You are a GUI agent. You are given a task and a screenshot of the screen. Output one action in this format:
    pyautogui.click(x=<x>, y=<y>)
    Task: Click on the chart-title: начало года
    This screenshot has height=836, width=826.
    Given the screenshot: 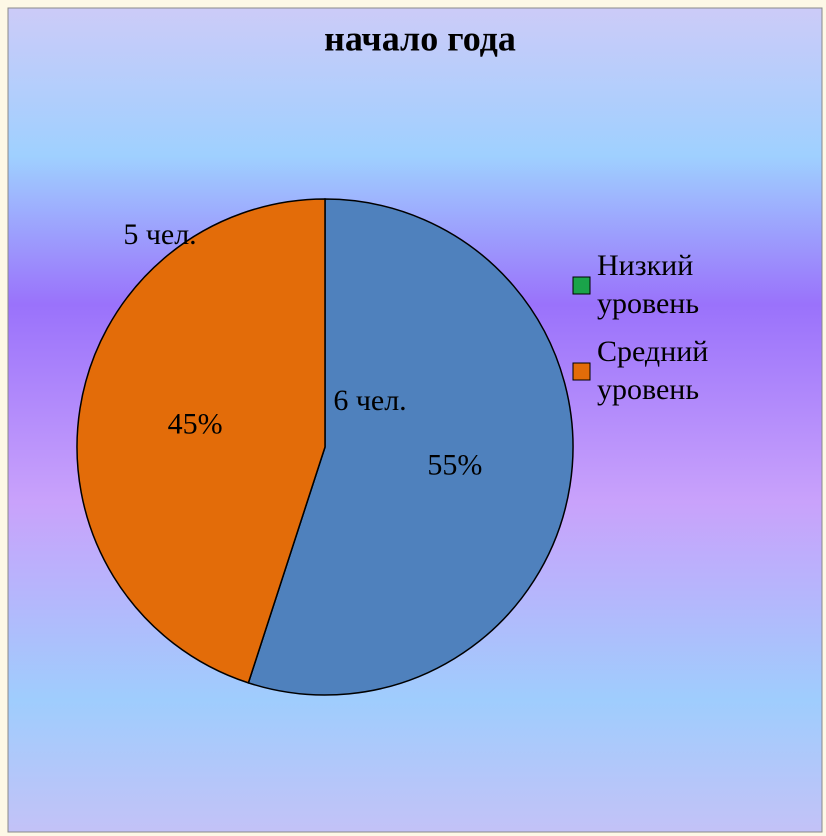 What is the action you would take?
    pyautogui.click(x=420, y=38)
    